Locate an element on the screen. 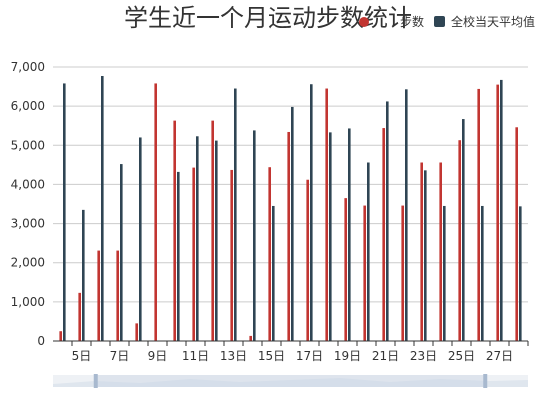 The width and height of the screenshot is (550, 420). data-zoom-handle-right is located at coordinates (485, 381).